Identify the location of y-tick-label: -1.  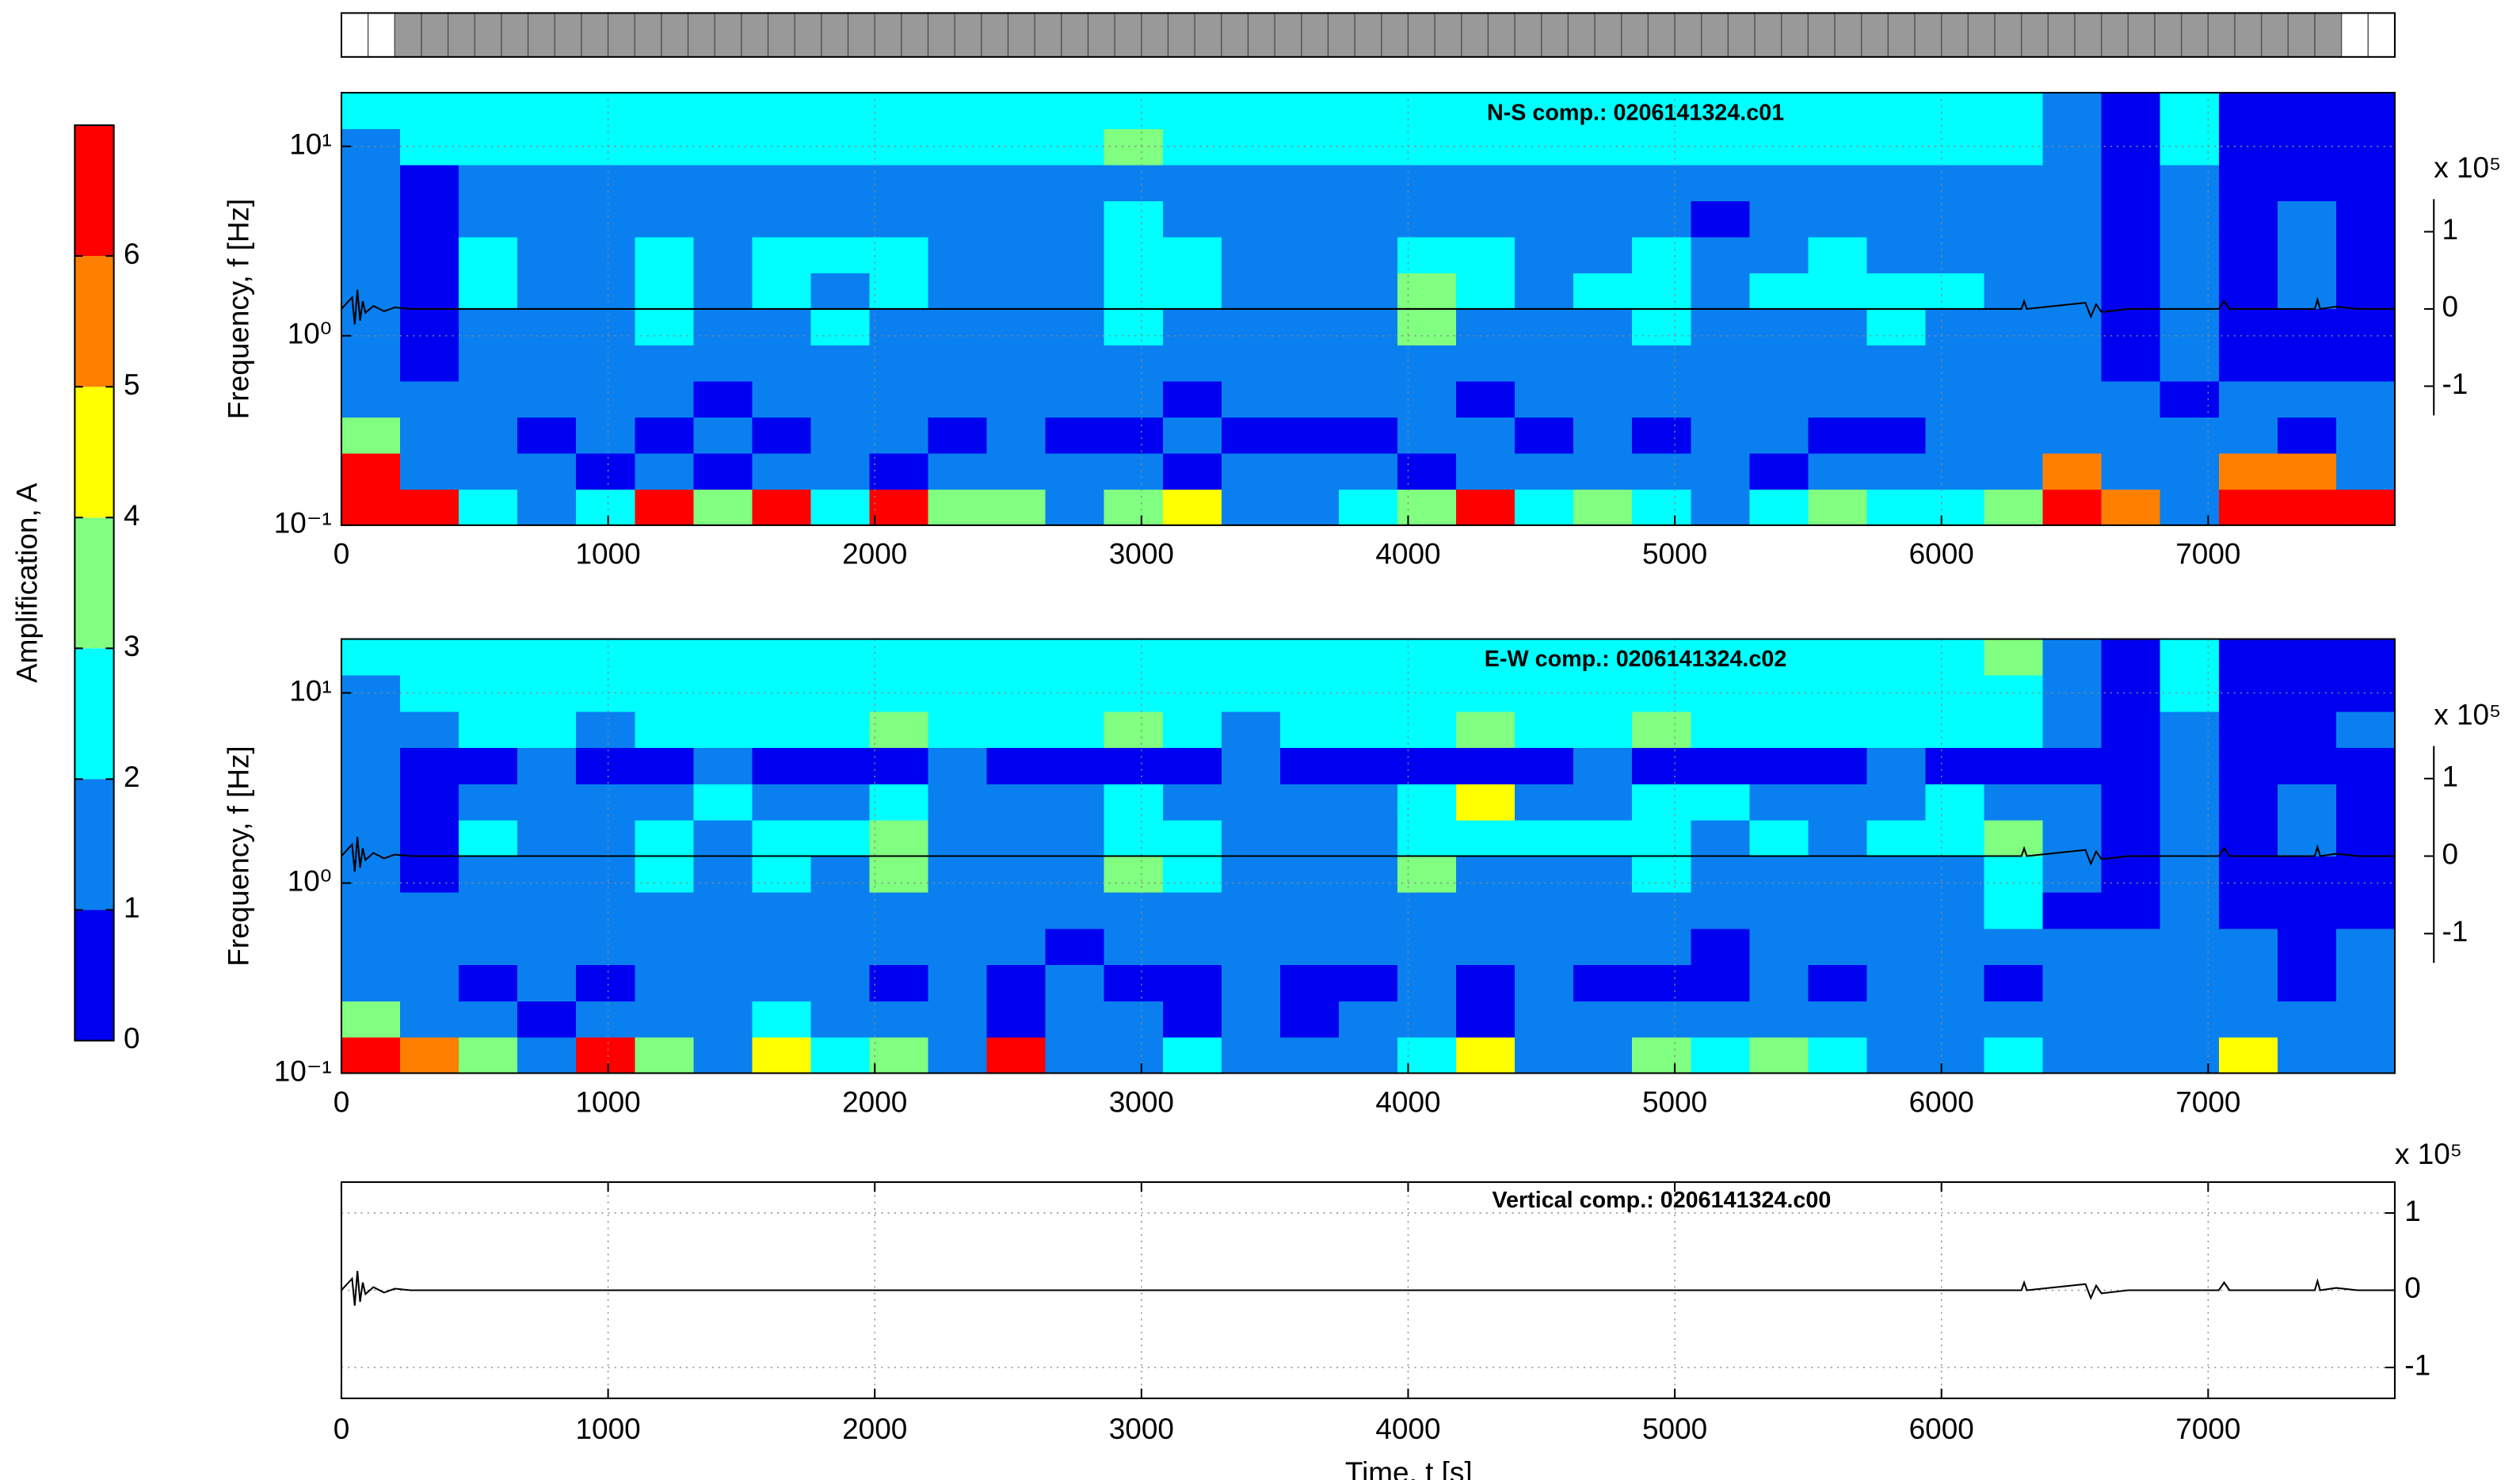
(2417, 1365).